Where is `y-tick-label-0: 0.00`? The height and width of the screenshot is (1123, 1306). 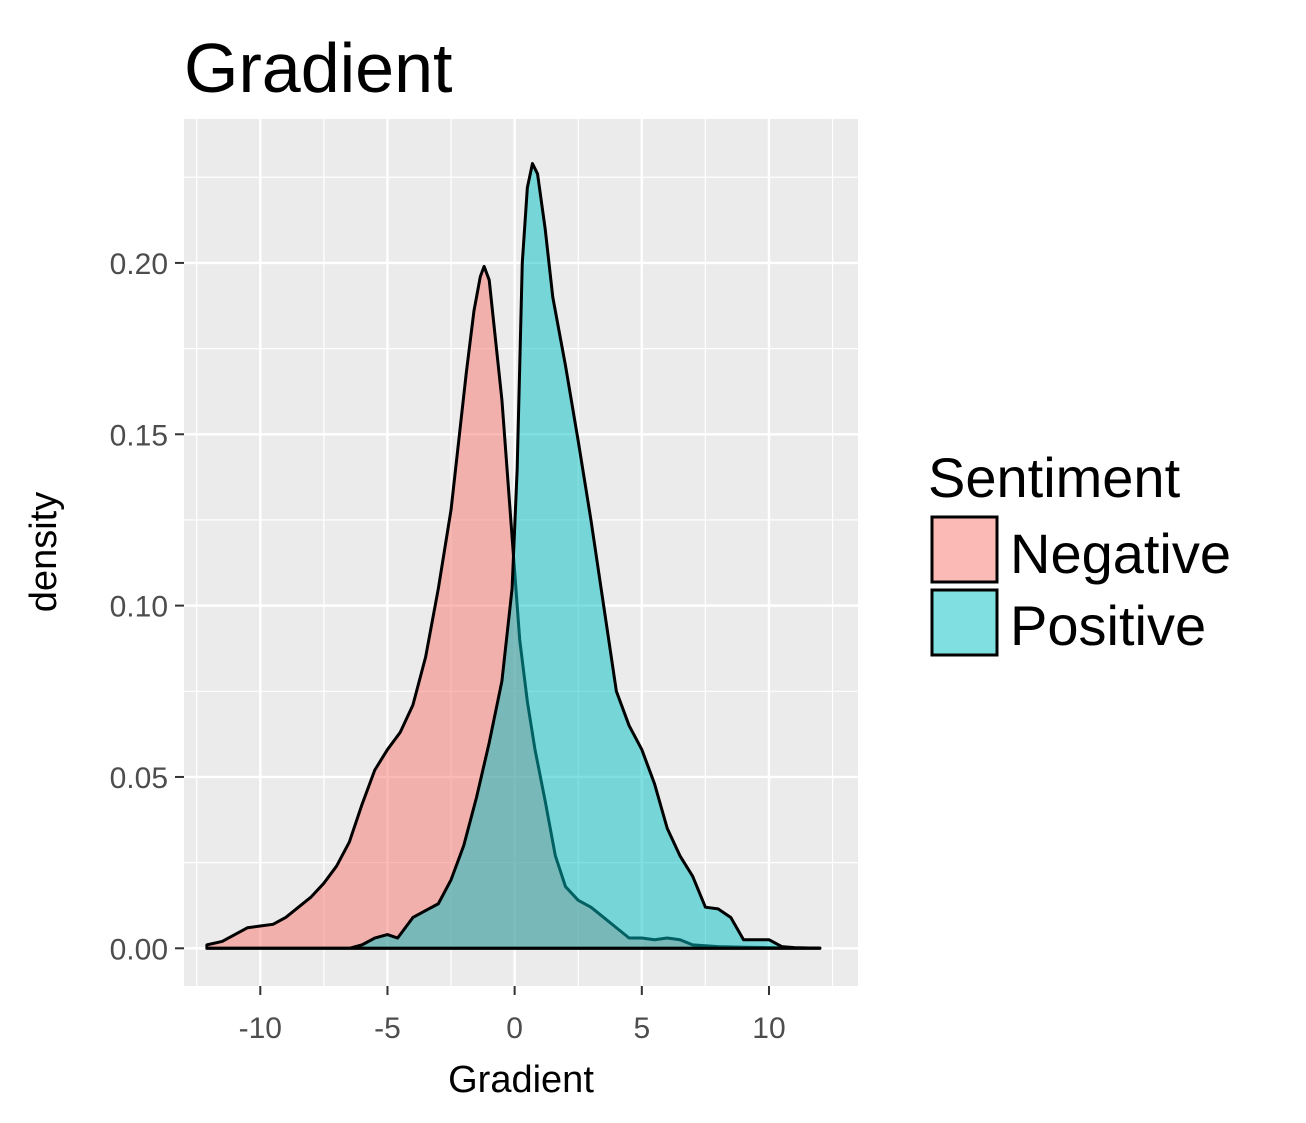 y-tick-label-0: 0.00 is located at coordinates (139, 949).